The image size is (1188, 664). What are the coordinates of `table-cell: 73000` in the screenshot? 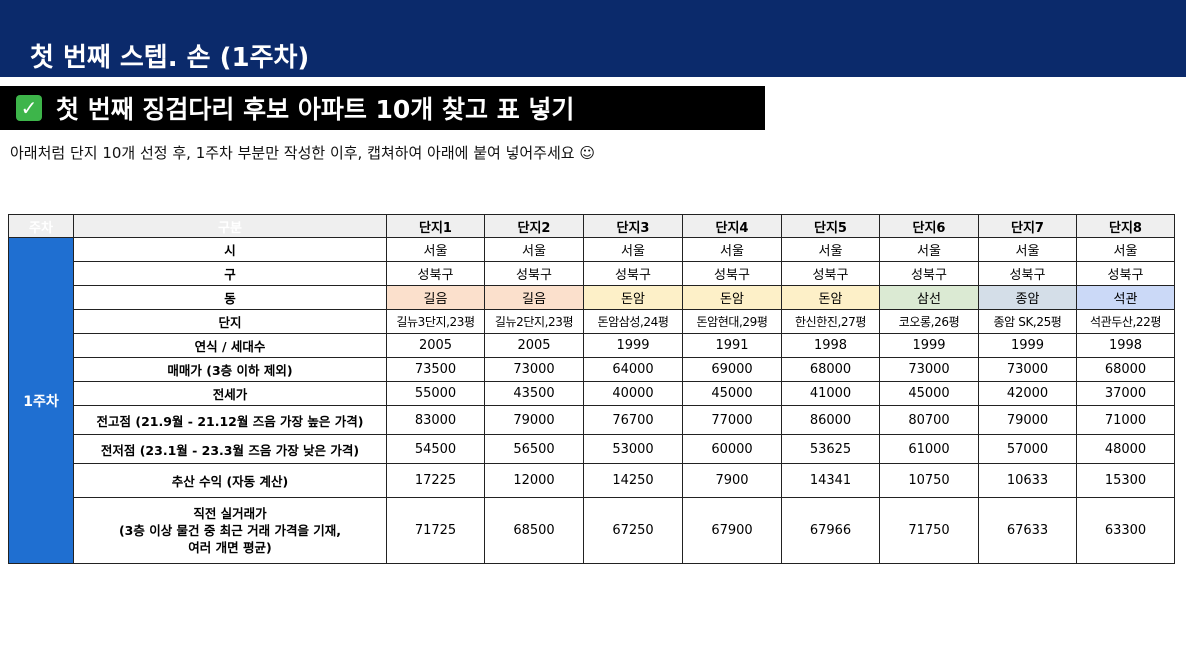 It's located at (929, 369).